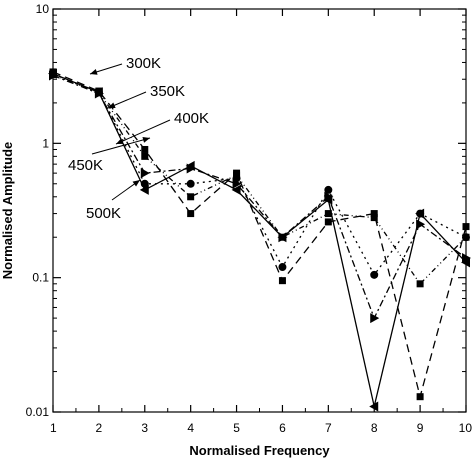  Describe the element at coordinates (466, 428) in the screenshot. I see `x-tick-label: 10` at that location.